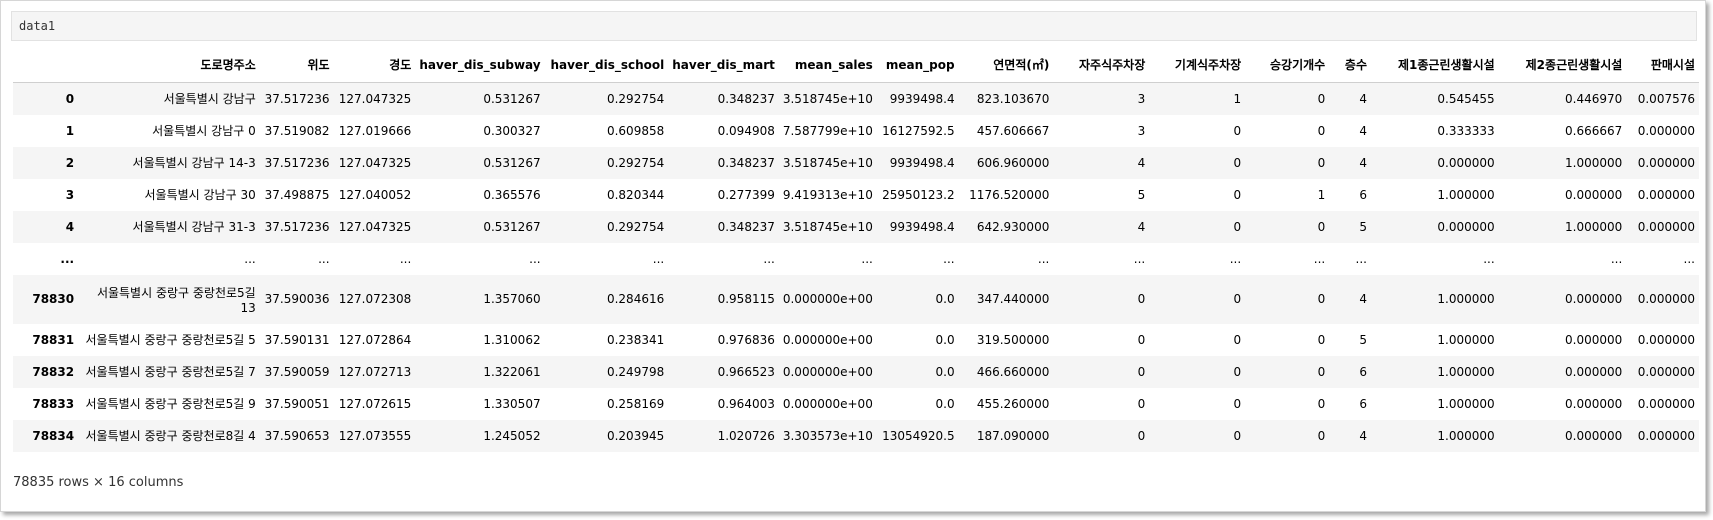  Describe the element at coordinates (827, 435) in the screenshot. I see `table-cell: 3.303573e+10` at that location.